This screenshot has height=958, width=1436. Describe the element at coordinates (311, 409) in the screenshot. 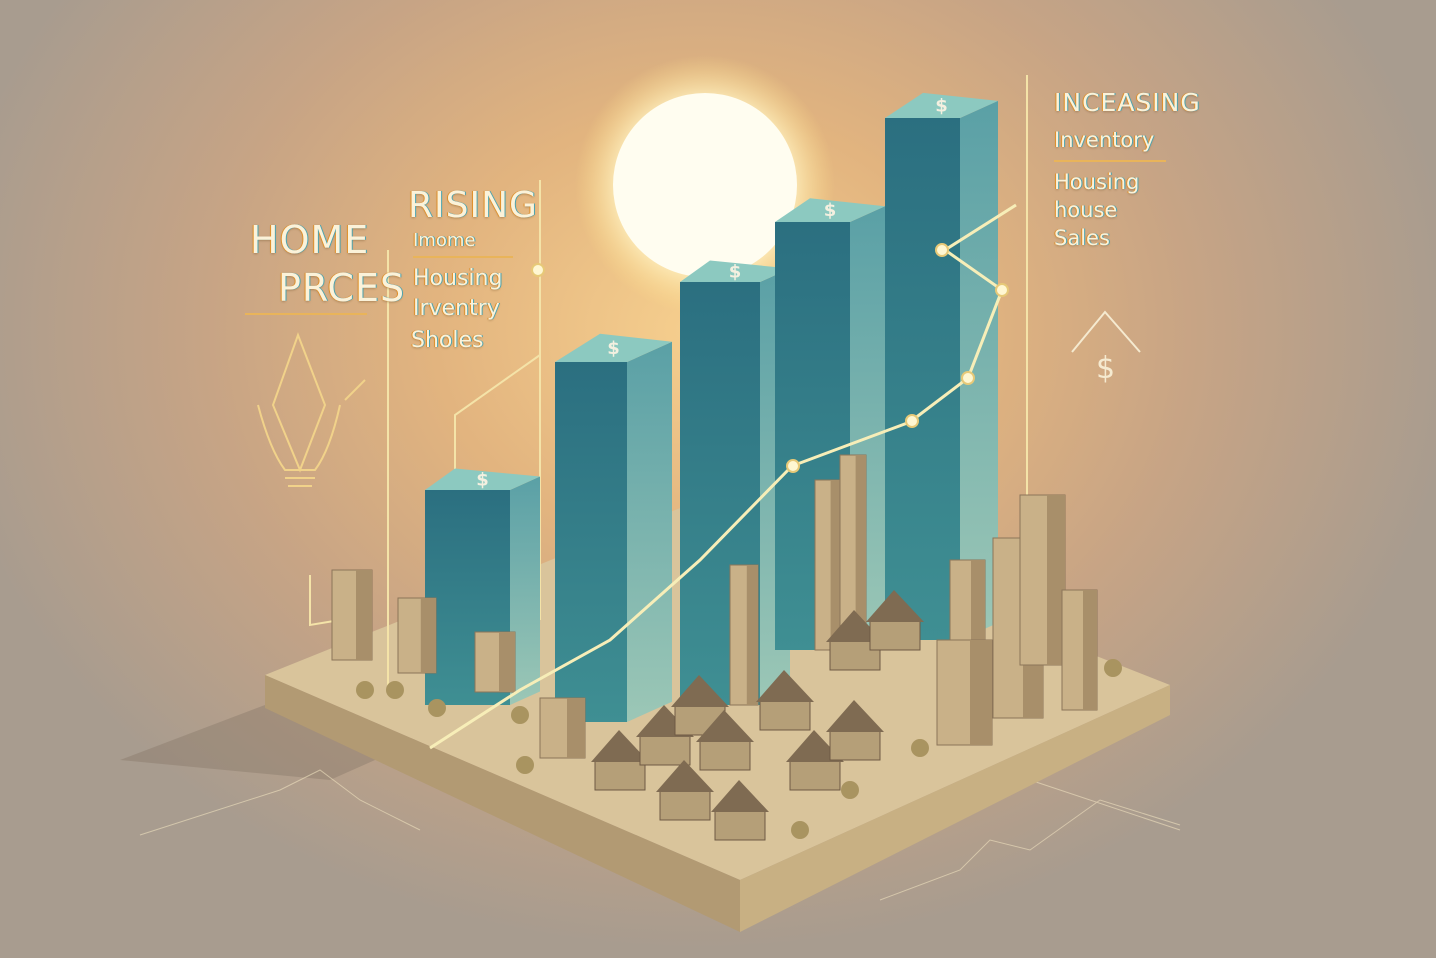

I see `lightbulb-icon` at that location.